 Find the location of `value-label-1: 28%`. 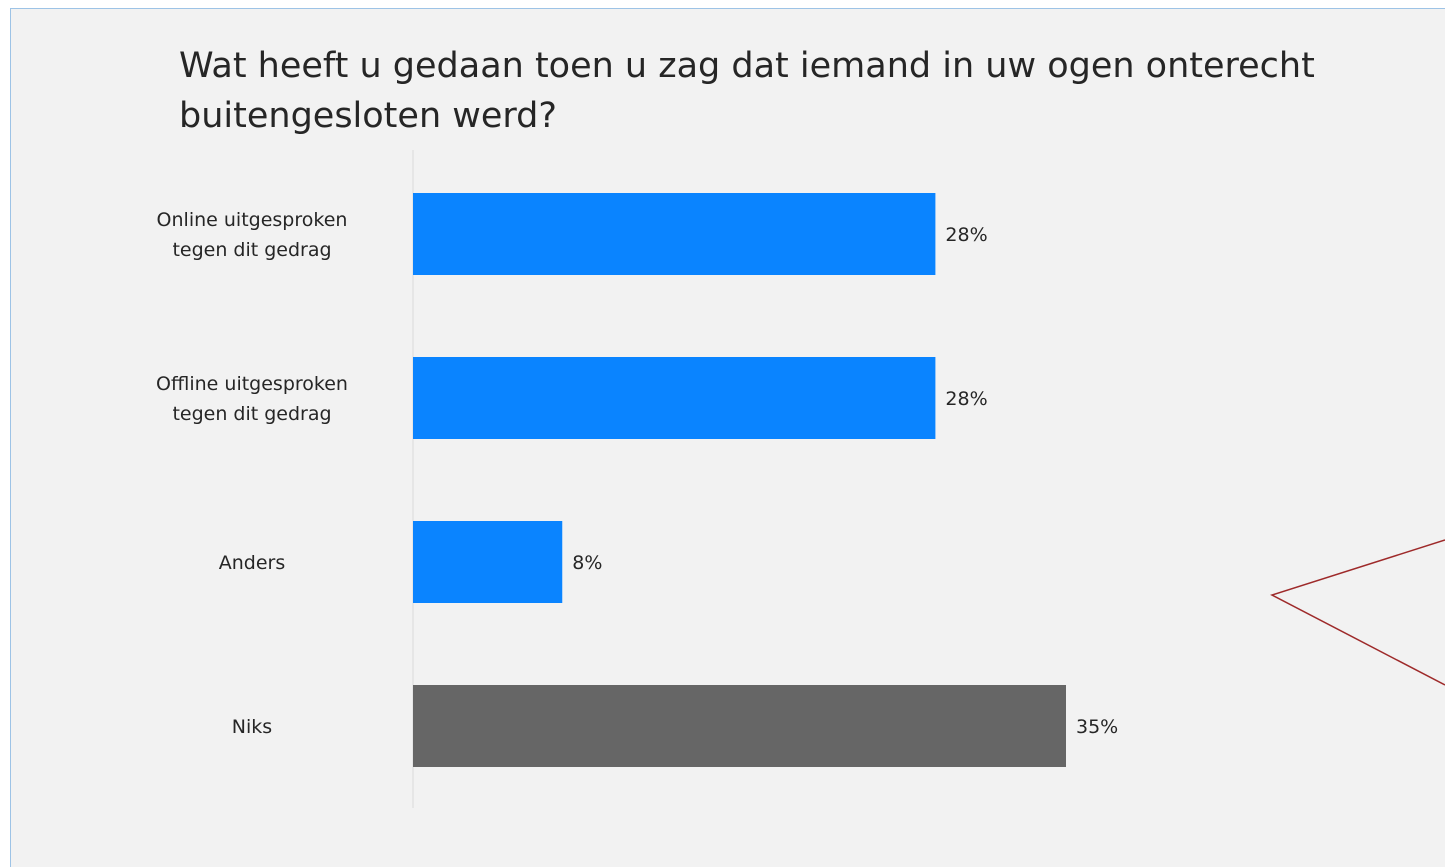

value-label-1: 28% is located at coordinates (966, 235).